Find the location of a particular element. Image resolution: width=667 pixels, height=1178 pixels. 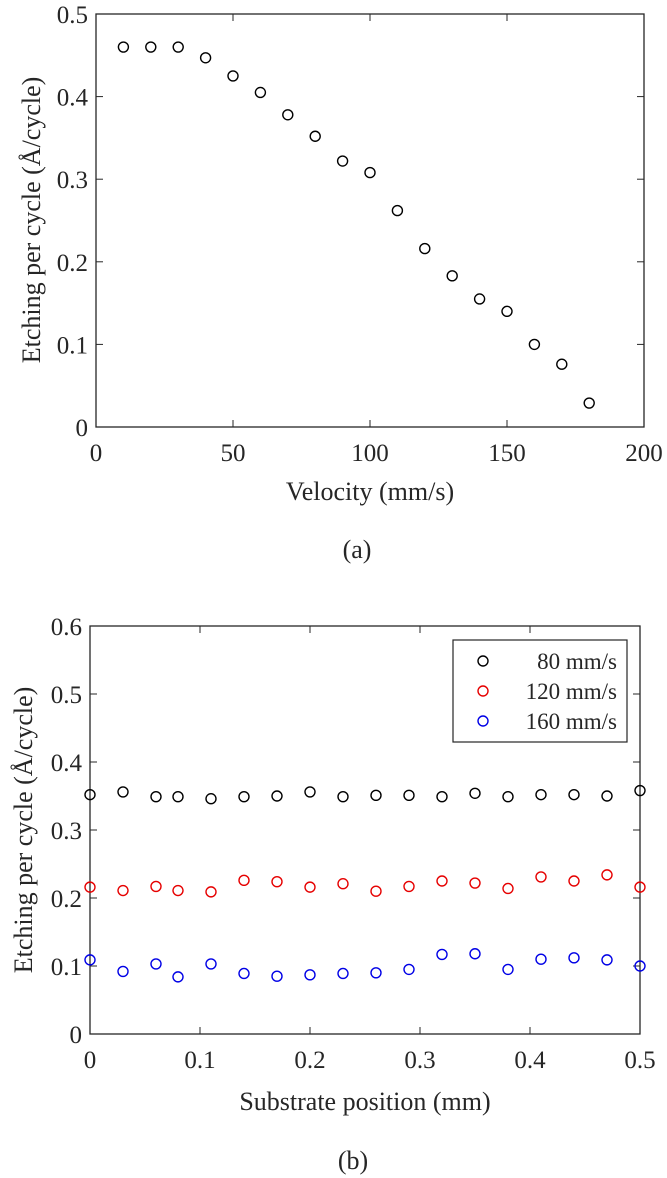

chart-a-caption: (a) is located at coordinates (357, 549).